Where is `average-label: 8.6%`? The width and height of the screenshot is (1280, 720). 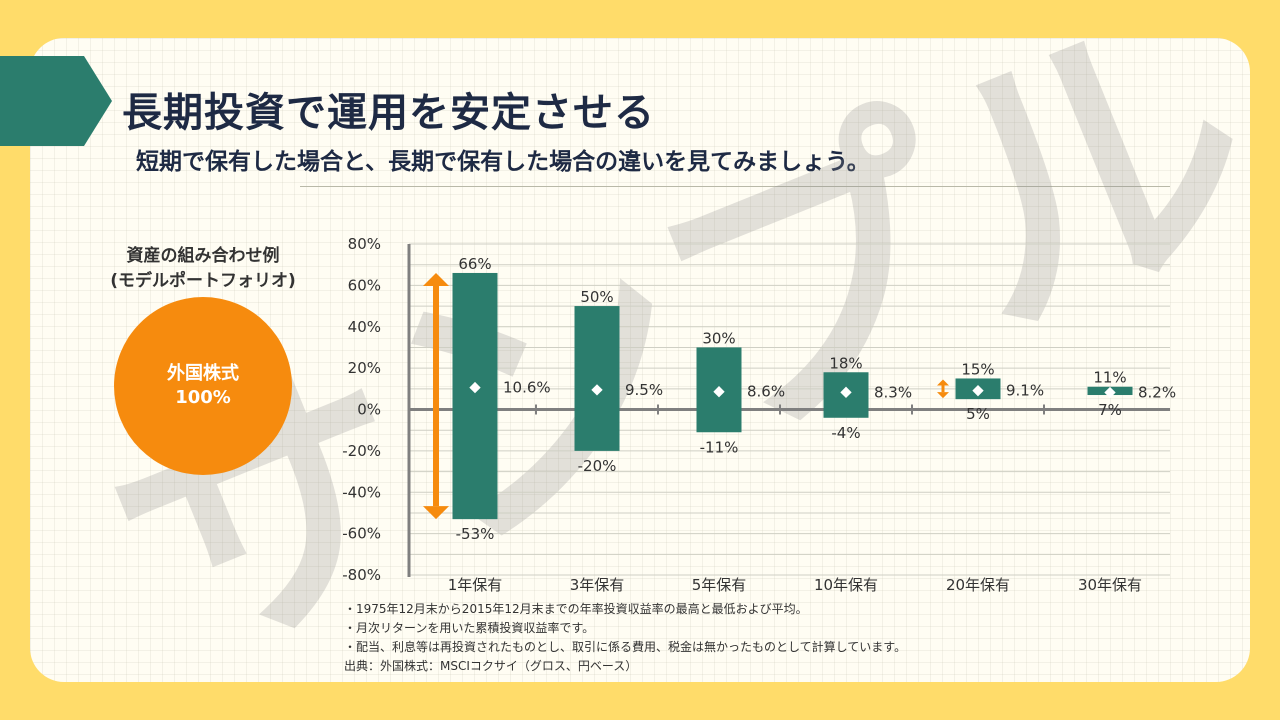
average-label: 8.6% is located at coordinates (766, 392).